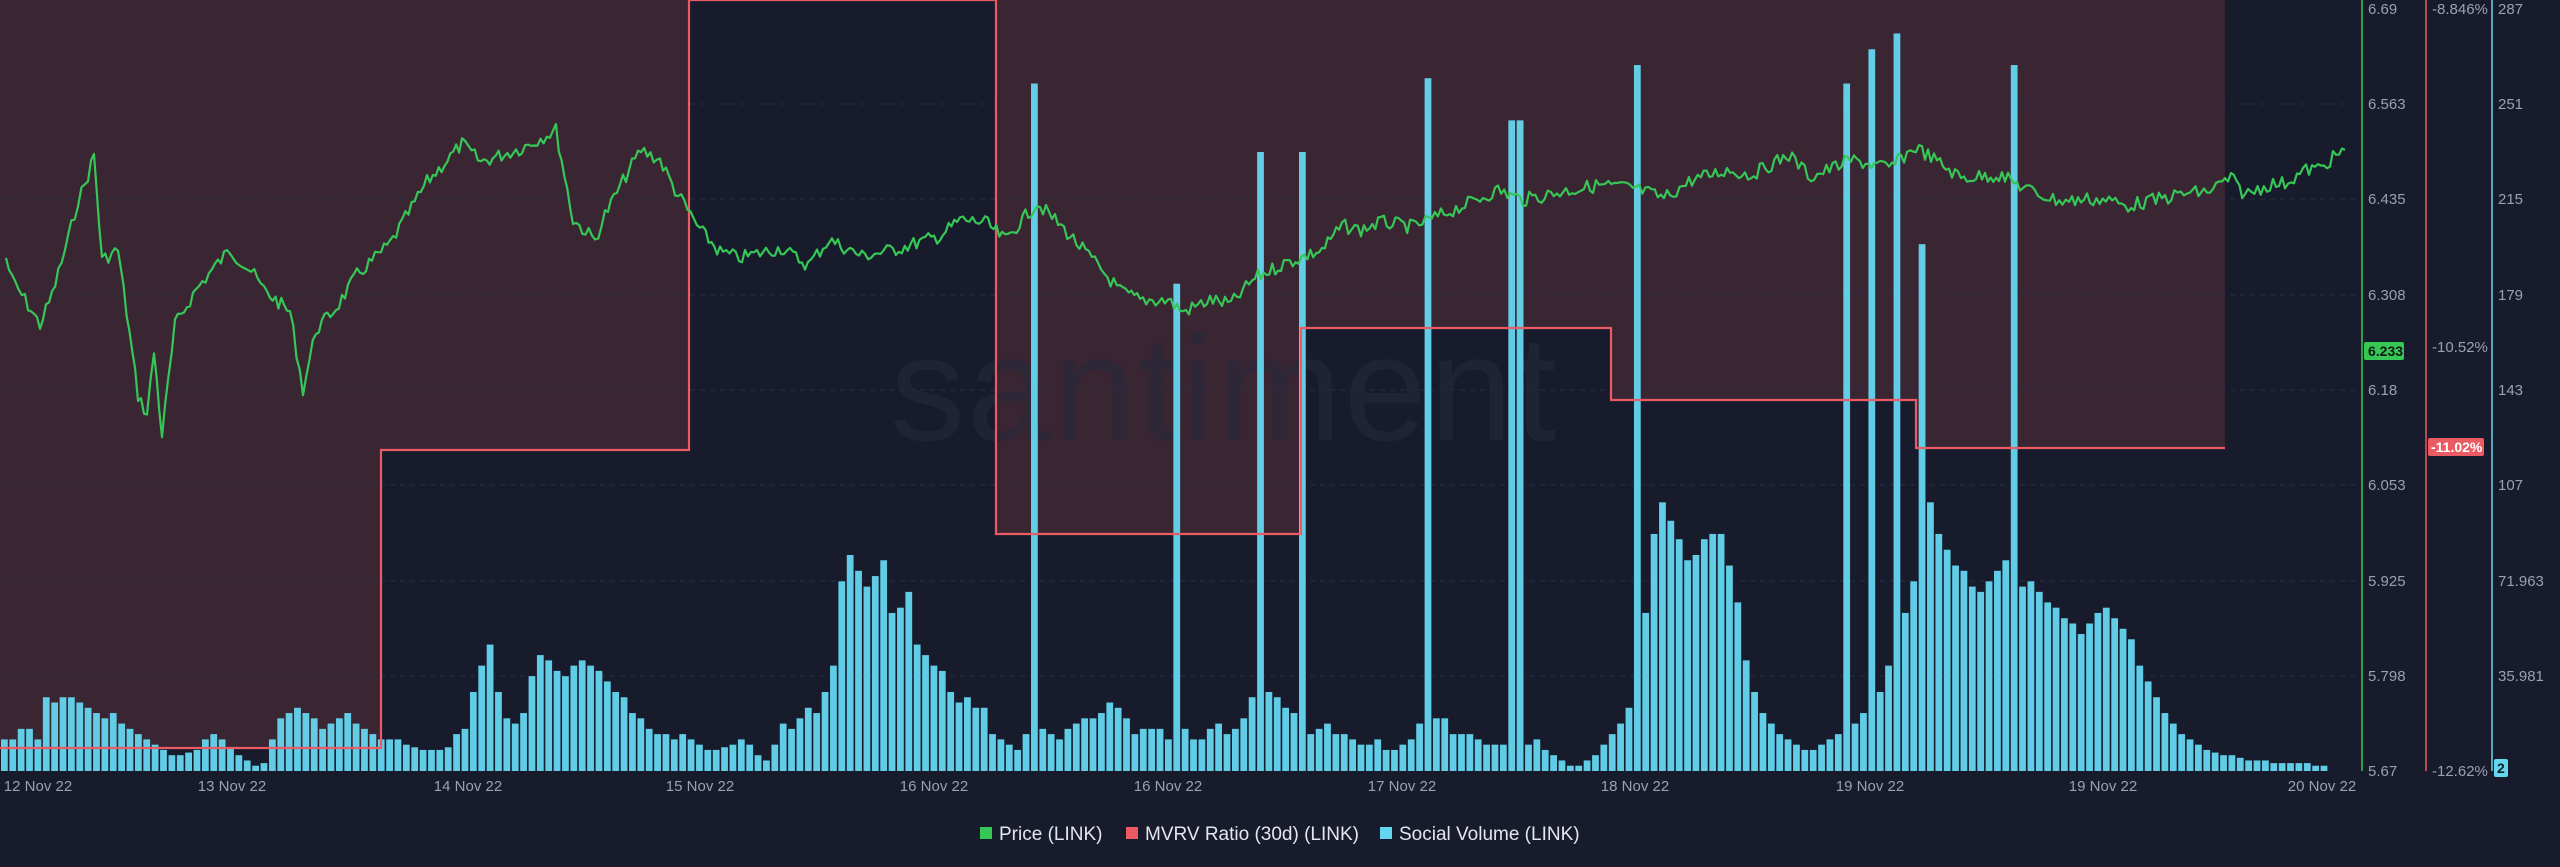 Image resolution: width=2560 pixels, height=867 pixels. I want to click on mvrv-tick-label: -8.846%, so click(2460, 9).